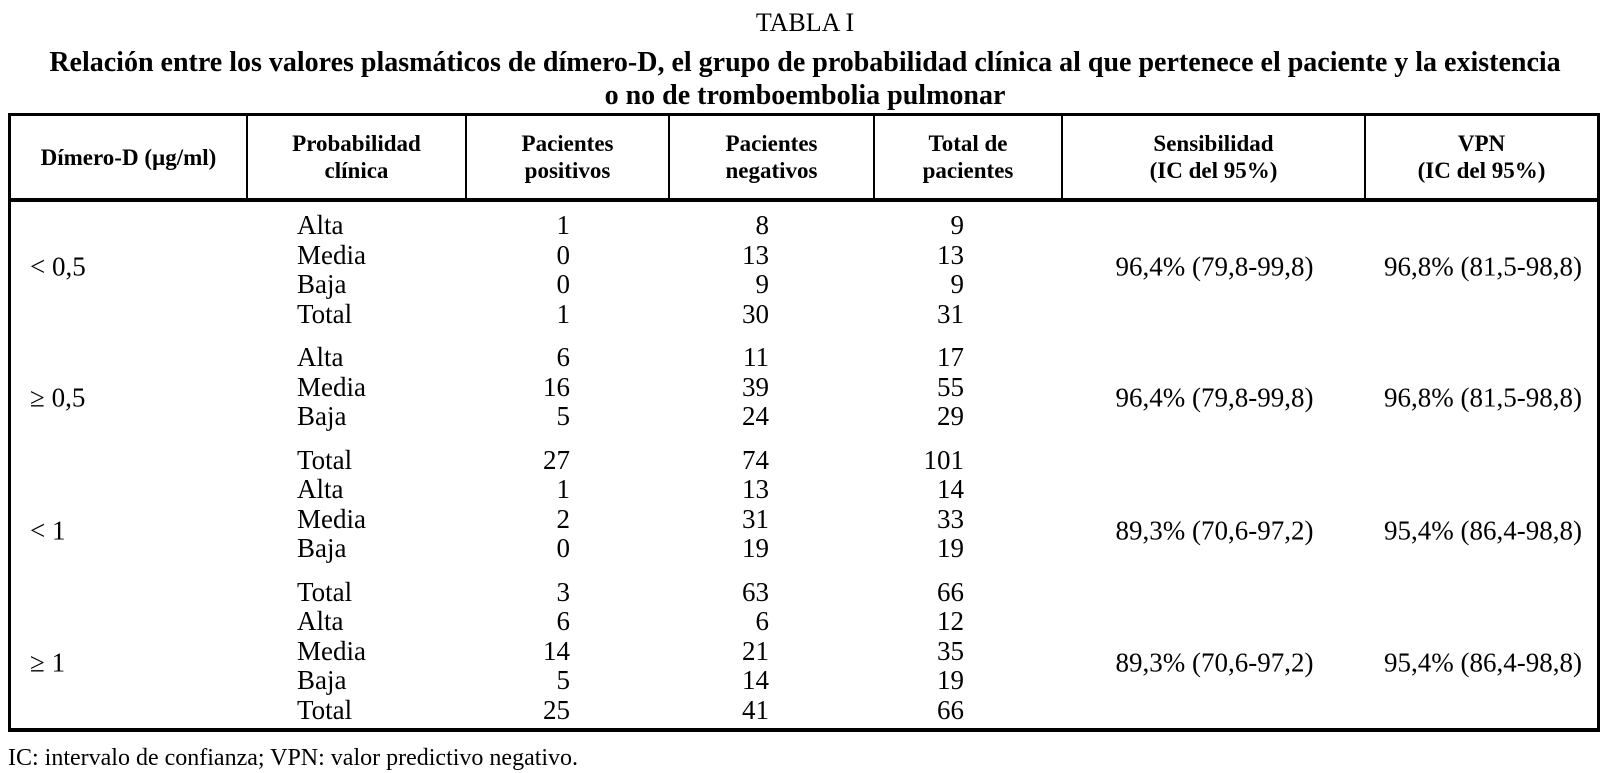 Image resolution: width=1610 pixels, height=773 pixels. What do you see at coordinates (1481, 143) in the screenshot?
I see `header-line: VPN` at bounding box center [1481, 143].